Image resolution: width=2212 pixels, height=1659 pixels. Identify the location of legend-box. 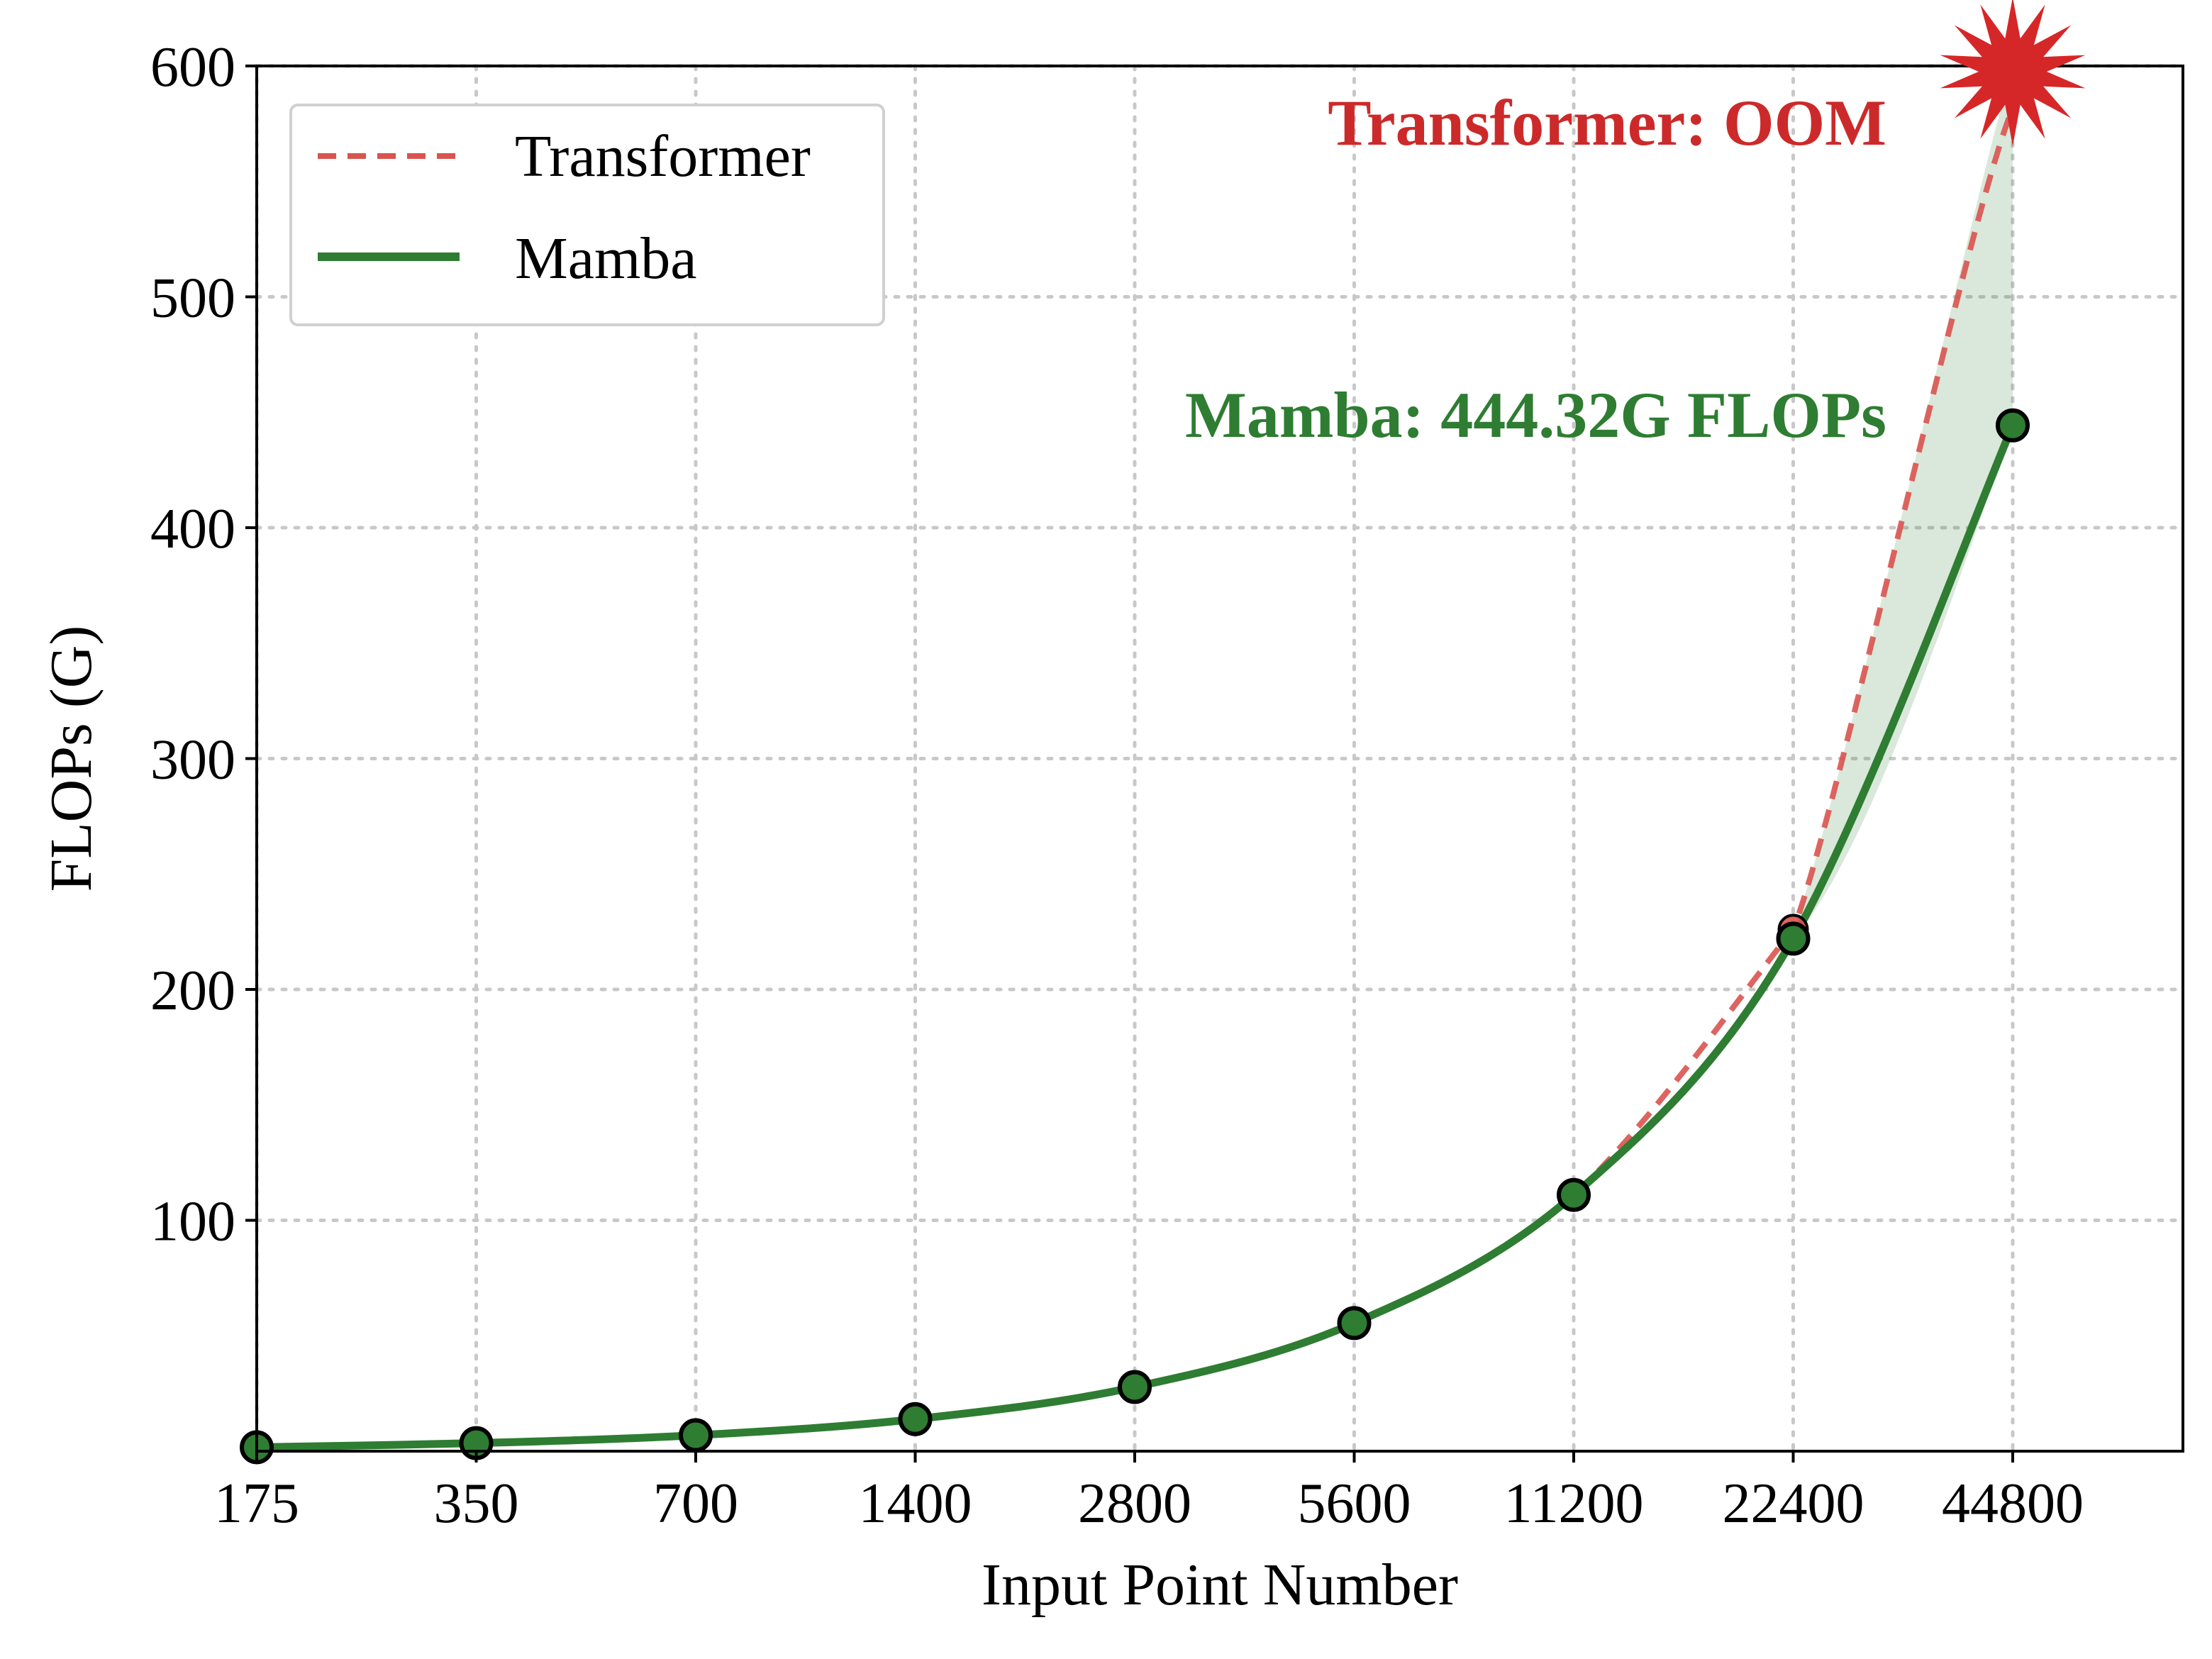
(587, 215).